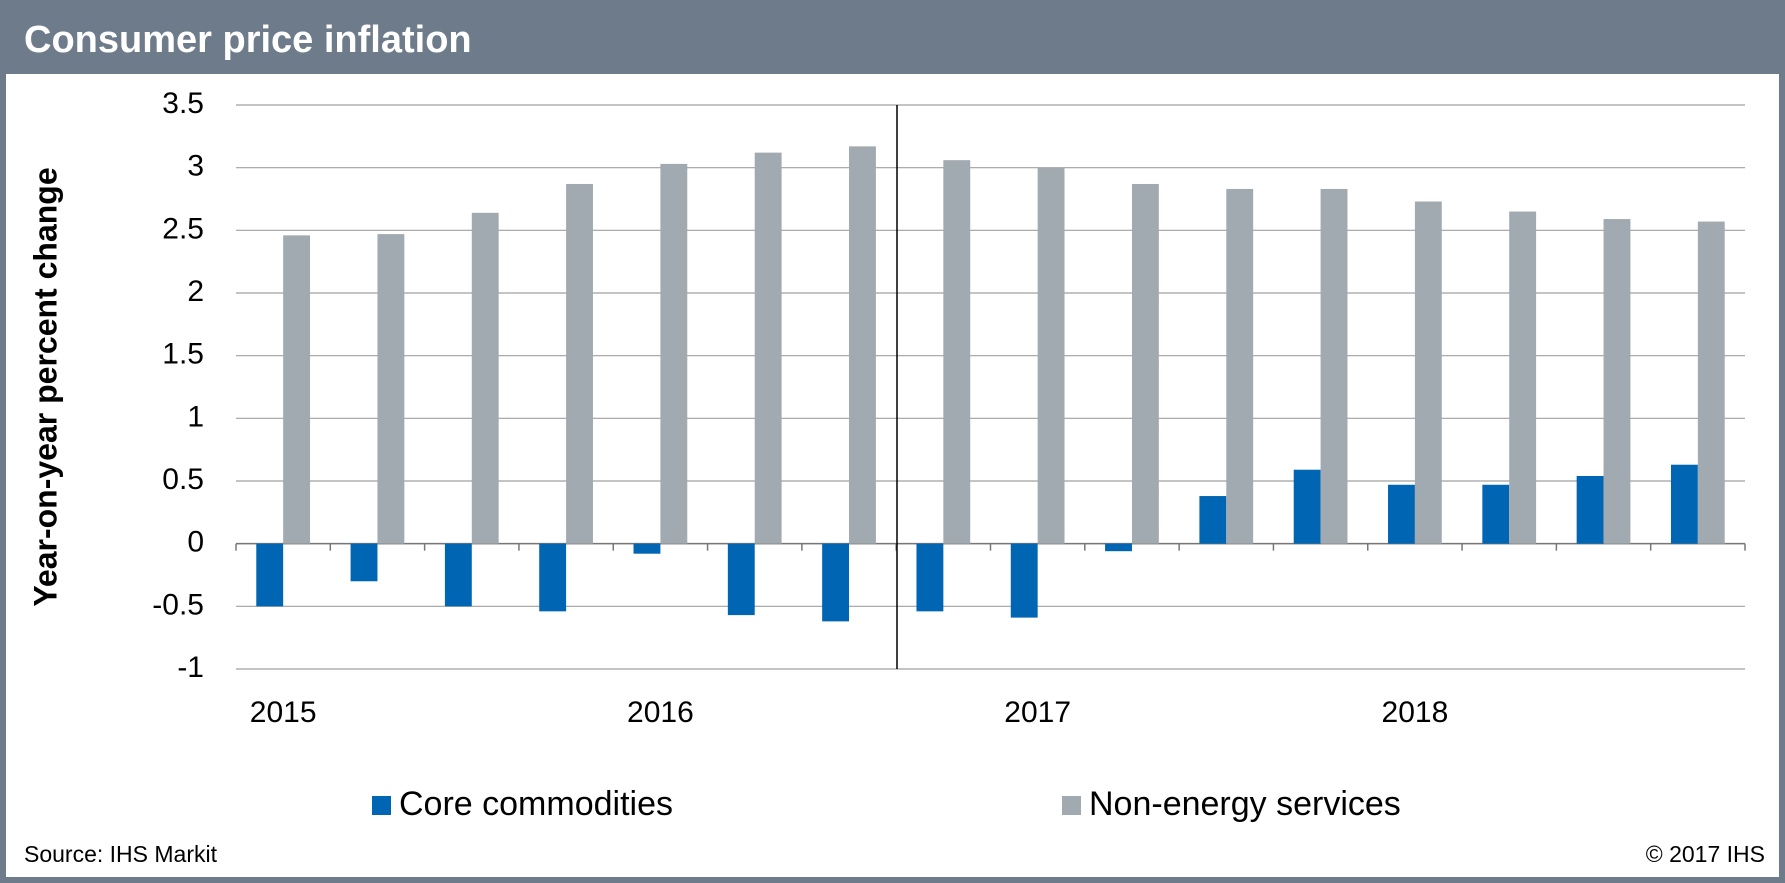 The height and width of the screenshot is (883, 1785). Describe the element at coordinates (195, 166) in the screenshot. I see `y-tick-label: 3` at that location.